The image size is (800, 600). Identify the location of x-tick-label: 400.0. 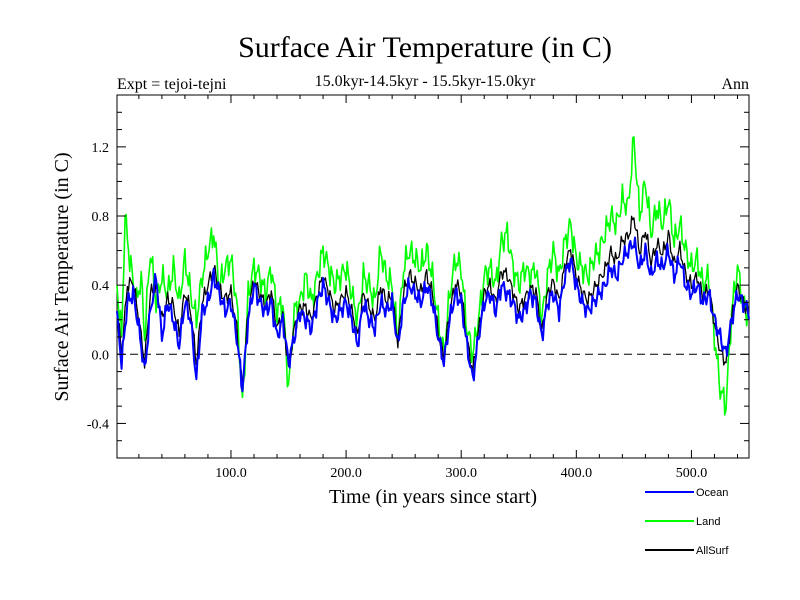
(577, 473).